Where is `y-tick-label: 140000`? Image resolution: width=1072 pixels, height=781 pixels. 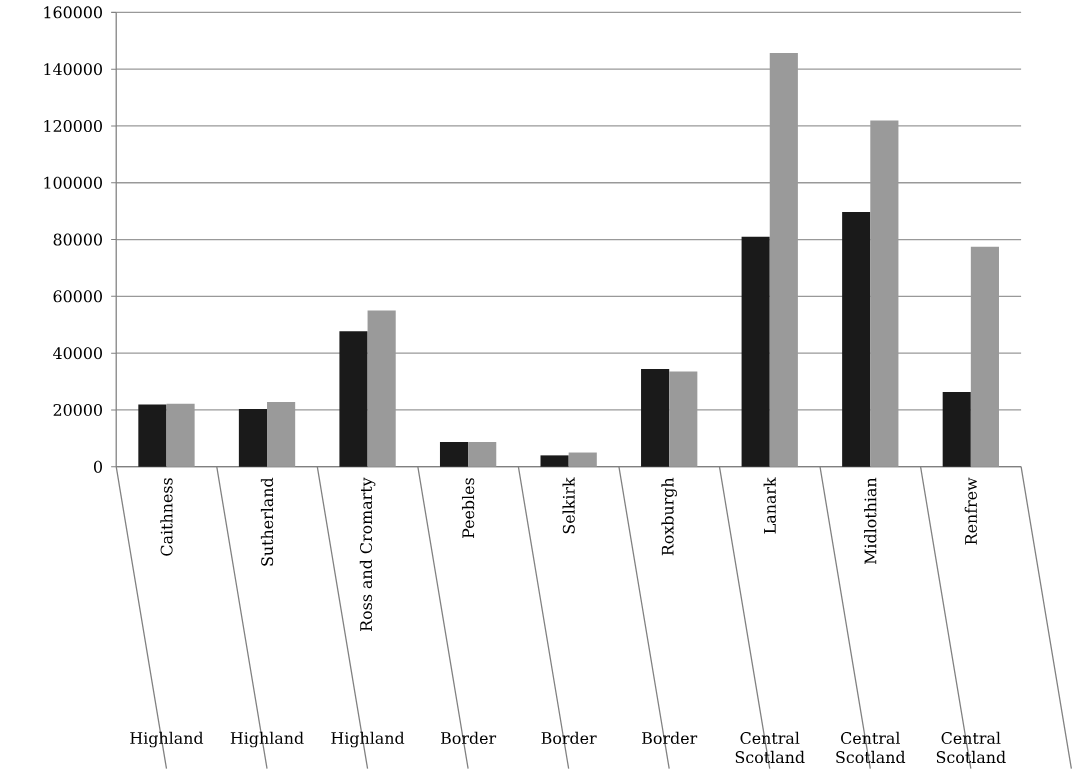 y-tick-label: 140000 is located at coordinates (73, 68).